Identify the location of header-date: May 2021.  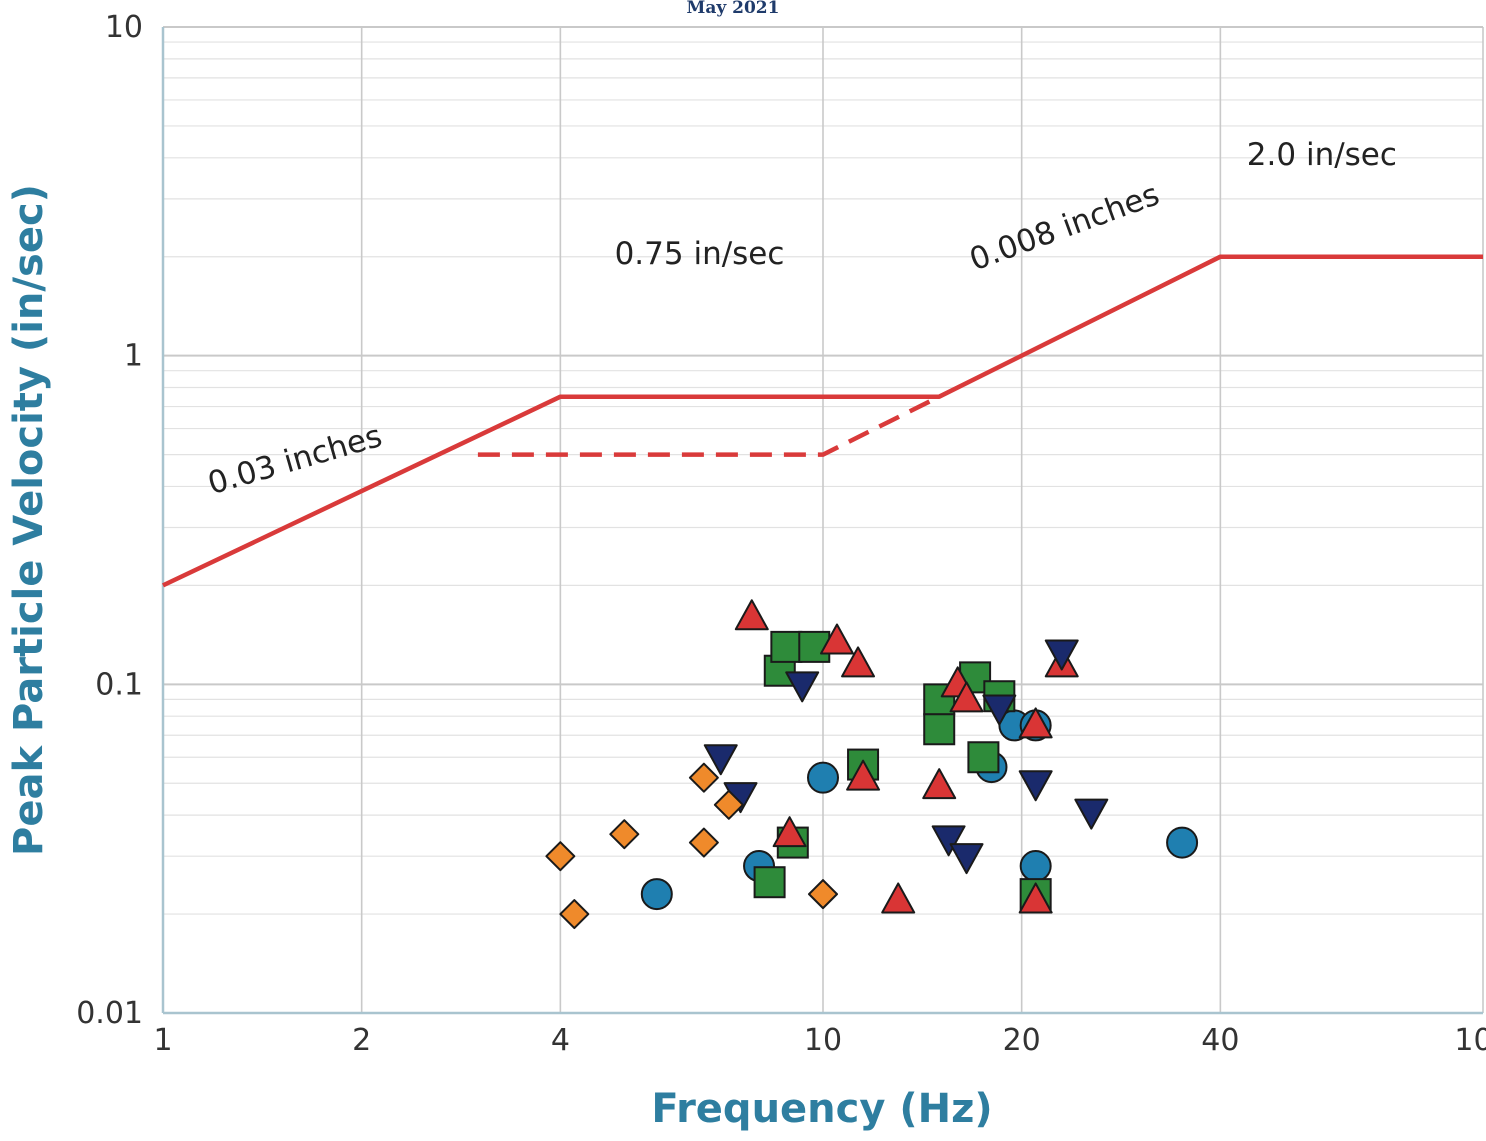
(733, 9).